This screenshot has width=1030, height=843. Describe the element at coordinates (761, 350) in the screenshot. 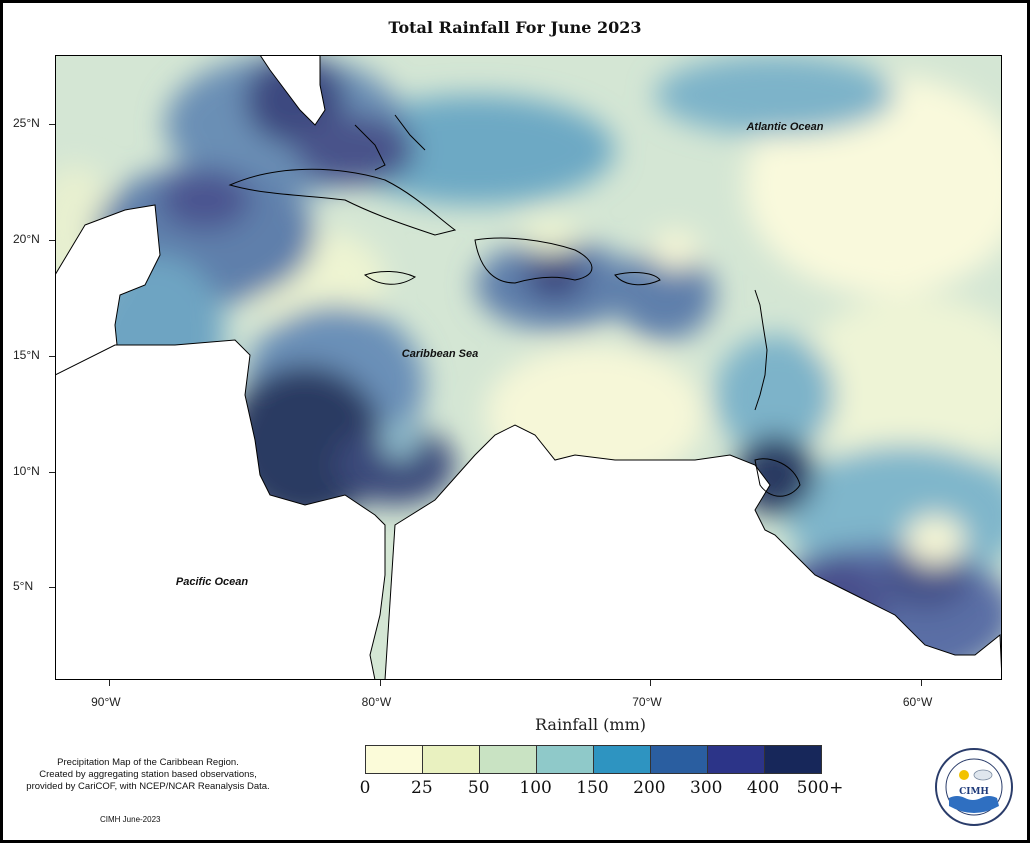

I see `lesser-antilles-outline` at that location.